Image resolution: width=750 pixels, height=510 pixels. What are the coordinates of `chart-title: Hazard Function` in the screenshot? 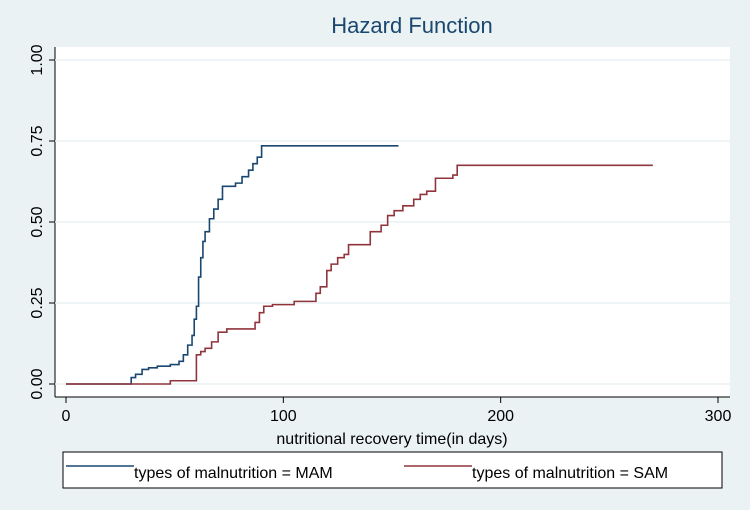 It's located at (411, 25).